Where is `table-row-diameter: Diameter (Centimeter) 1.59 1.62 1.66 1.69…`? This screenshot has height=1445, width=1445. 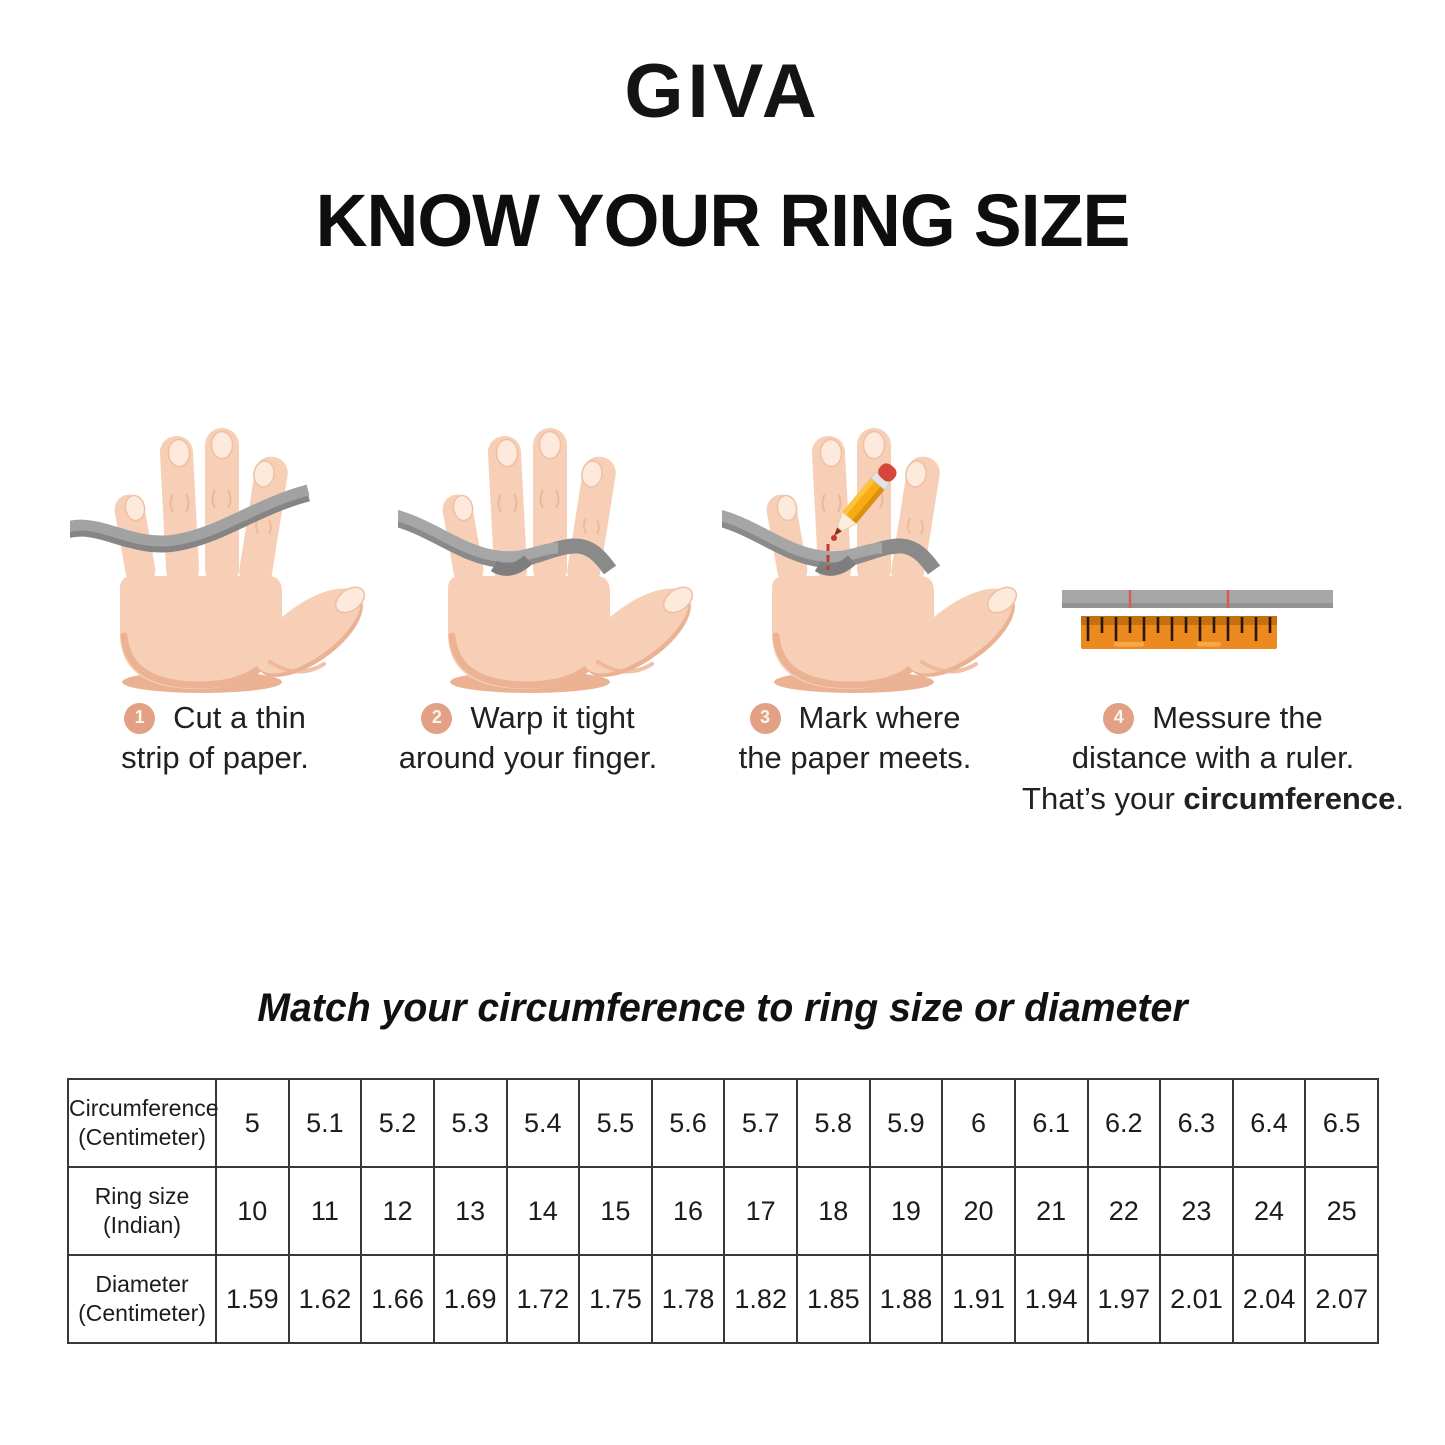 table-row-diameter: Diameter (Centimeter) 1.59 1.62 1.66 1.69… is located at coordinates (723, 1299).